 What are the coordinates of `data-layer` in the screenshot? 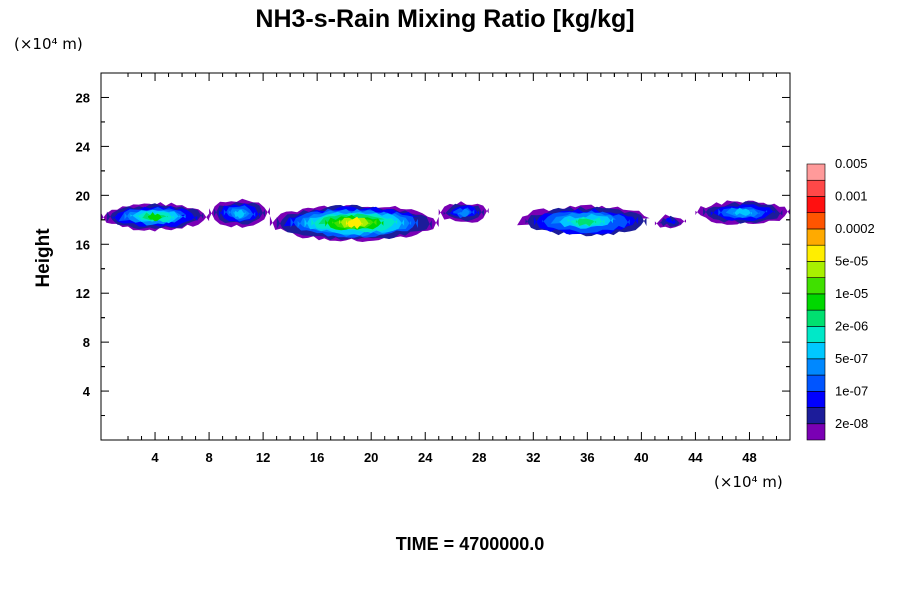 It's located at (445, 220).